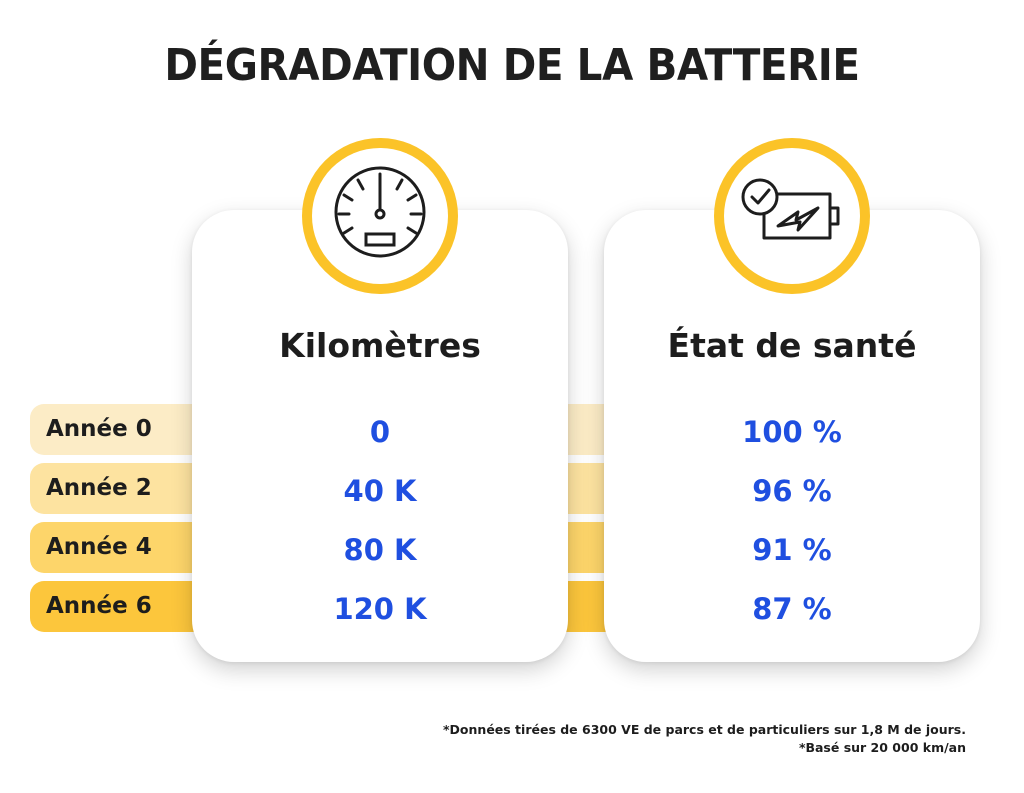 This screenshot has width=1024, height=793. Describe the element at coordinates (99, 429) in the screenshot. I see `year-label: Année 0` at that location.